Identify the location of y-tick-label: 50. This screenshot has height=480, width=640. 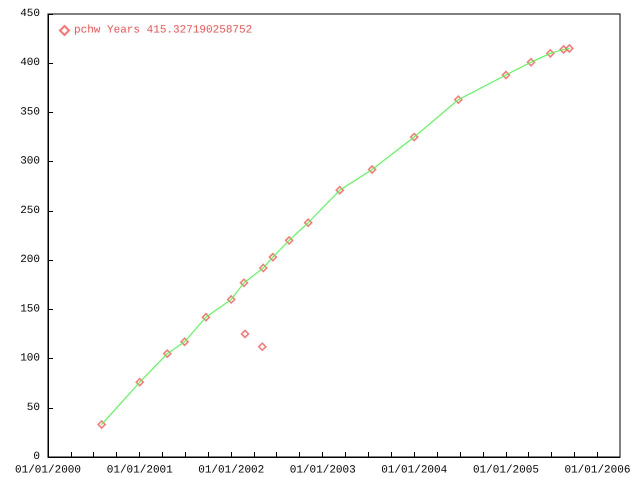
(33, 408).